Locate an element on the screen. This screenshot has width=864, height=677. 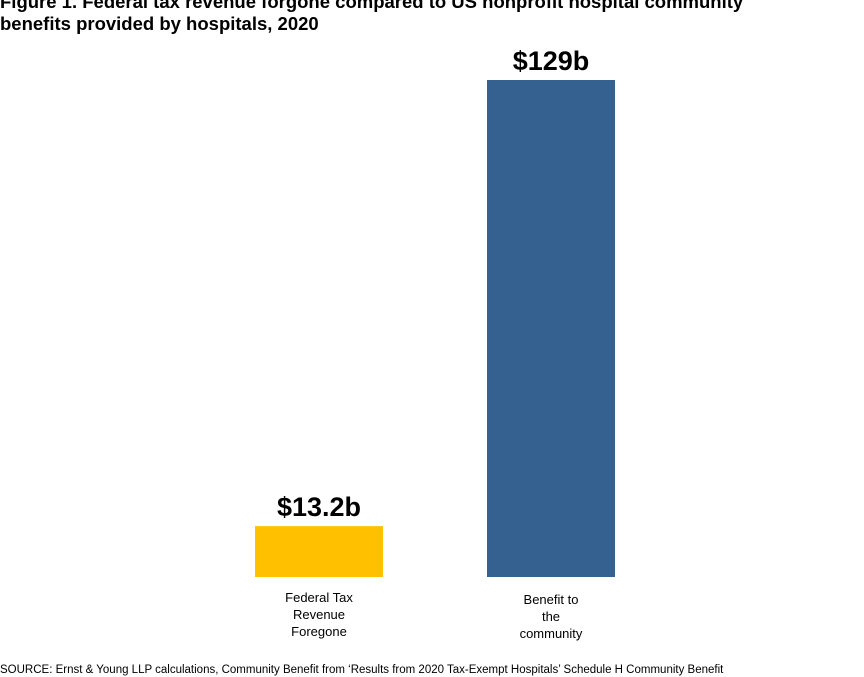
category-label-1-line-1: the is located at coordinates (551, 616).